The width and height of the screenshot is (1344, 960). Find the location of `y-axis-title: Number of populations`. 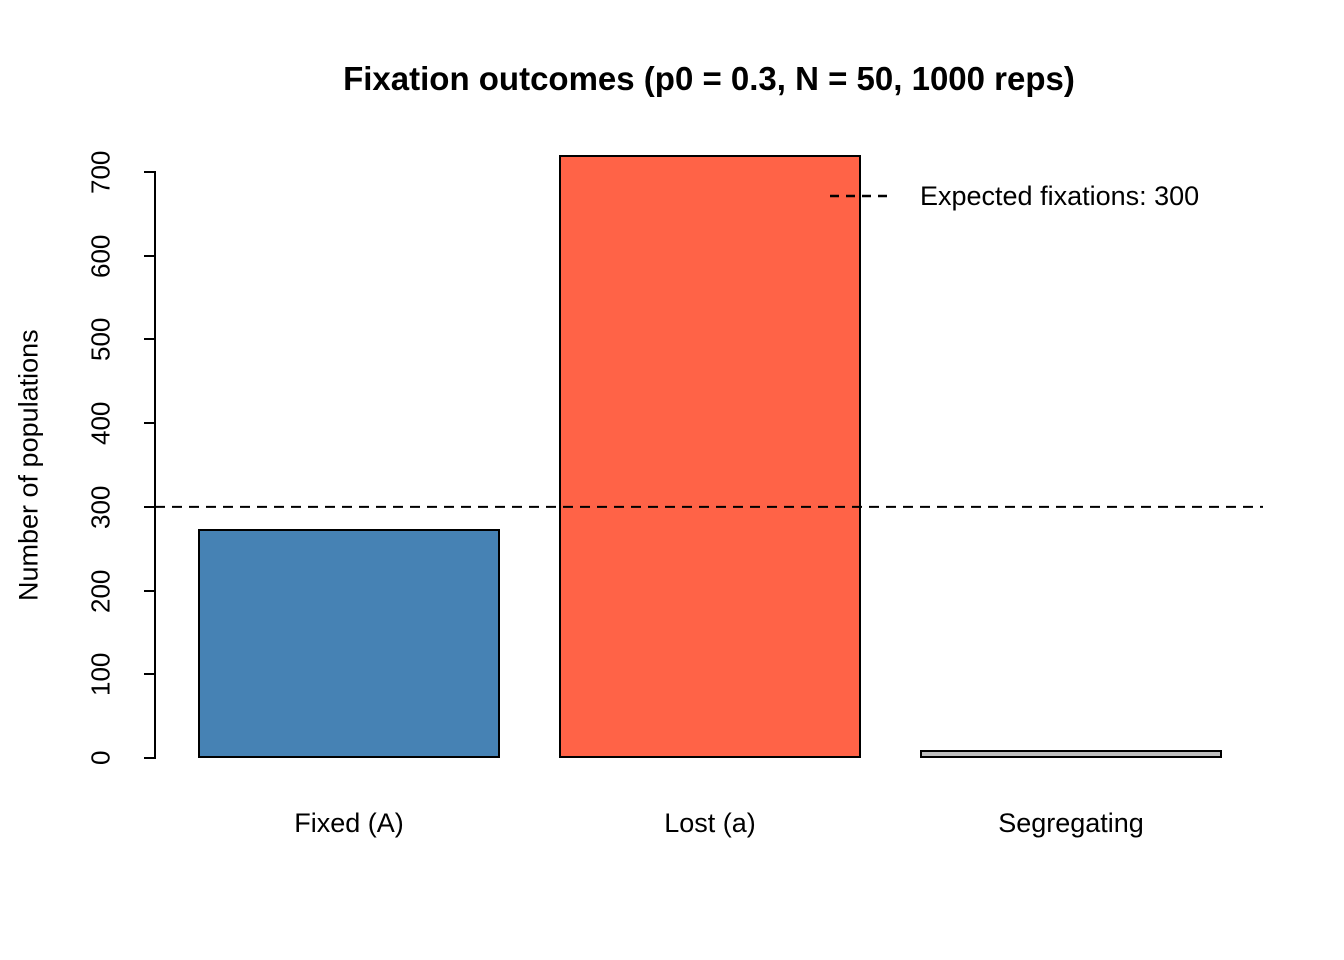

y-axis-title: Number of populations is located at coordinates (28, 465).